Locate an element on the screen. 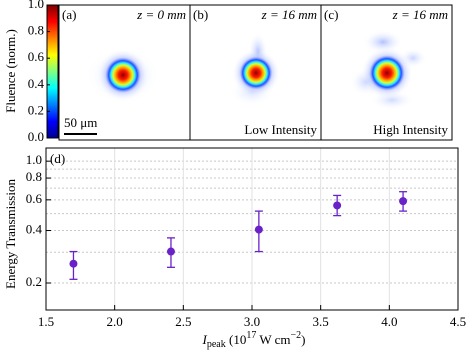 The height and width of the screenshot is (353, 471). y-axis-label: Energy Transmission is located at coordinates (10, 234).